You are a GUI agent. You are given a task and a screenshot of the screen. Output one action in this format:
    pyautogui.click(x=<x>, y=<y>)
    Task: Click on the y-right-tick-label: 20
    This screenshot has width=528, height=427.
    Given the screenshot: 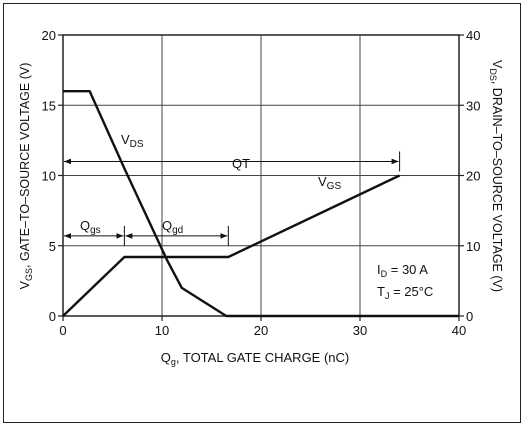 What is the action you would take?
    pyautogui.click(x=473, y=176)
    